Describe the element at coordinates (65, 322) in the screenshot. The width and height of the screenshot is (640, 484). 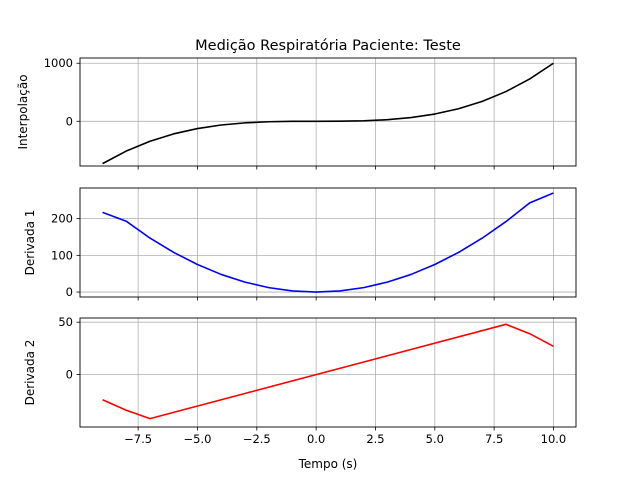
I see `y-tick-label: 50` at that location.